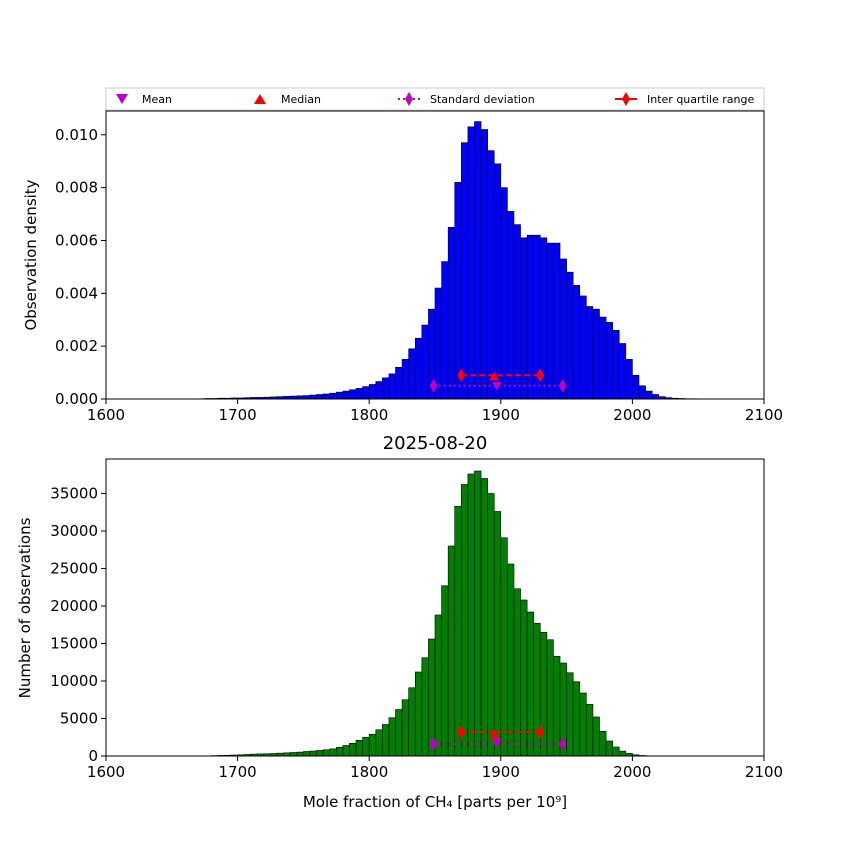  I want to click on count-x-tick-label: 2100, so click(764, 772).